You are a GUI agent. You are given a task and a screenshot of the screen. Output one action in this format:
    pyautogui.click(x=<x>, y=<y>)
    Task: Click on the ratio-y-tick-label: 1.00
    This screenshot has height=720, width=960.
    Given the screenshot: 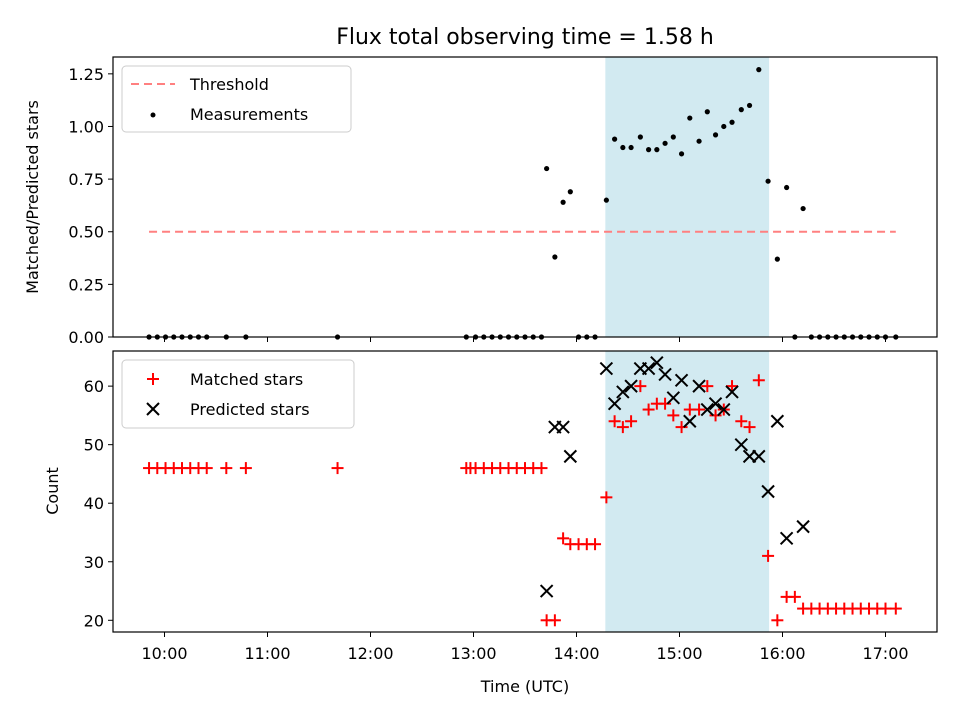 What is the action you would take?
    pyautogui.click(x=86, y=126)
    